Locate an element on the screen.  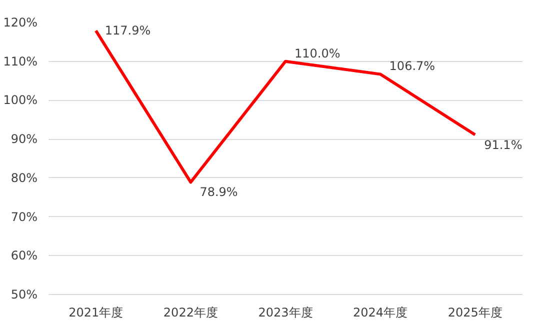
y-tick-label: 70% is located at coordinates (24, 217).